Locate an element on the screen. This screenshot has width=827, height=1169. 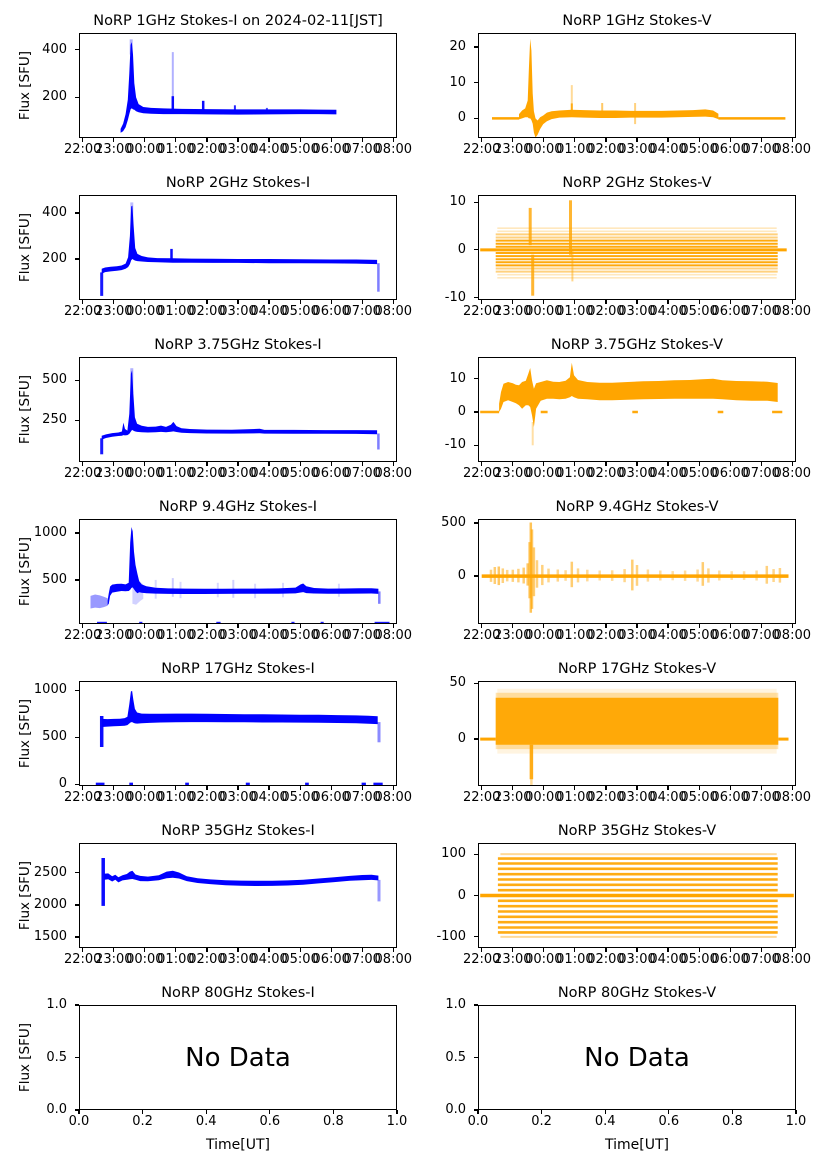
y-tick-label: 1500 is located at coordinates (50, 937).